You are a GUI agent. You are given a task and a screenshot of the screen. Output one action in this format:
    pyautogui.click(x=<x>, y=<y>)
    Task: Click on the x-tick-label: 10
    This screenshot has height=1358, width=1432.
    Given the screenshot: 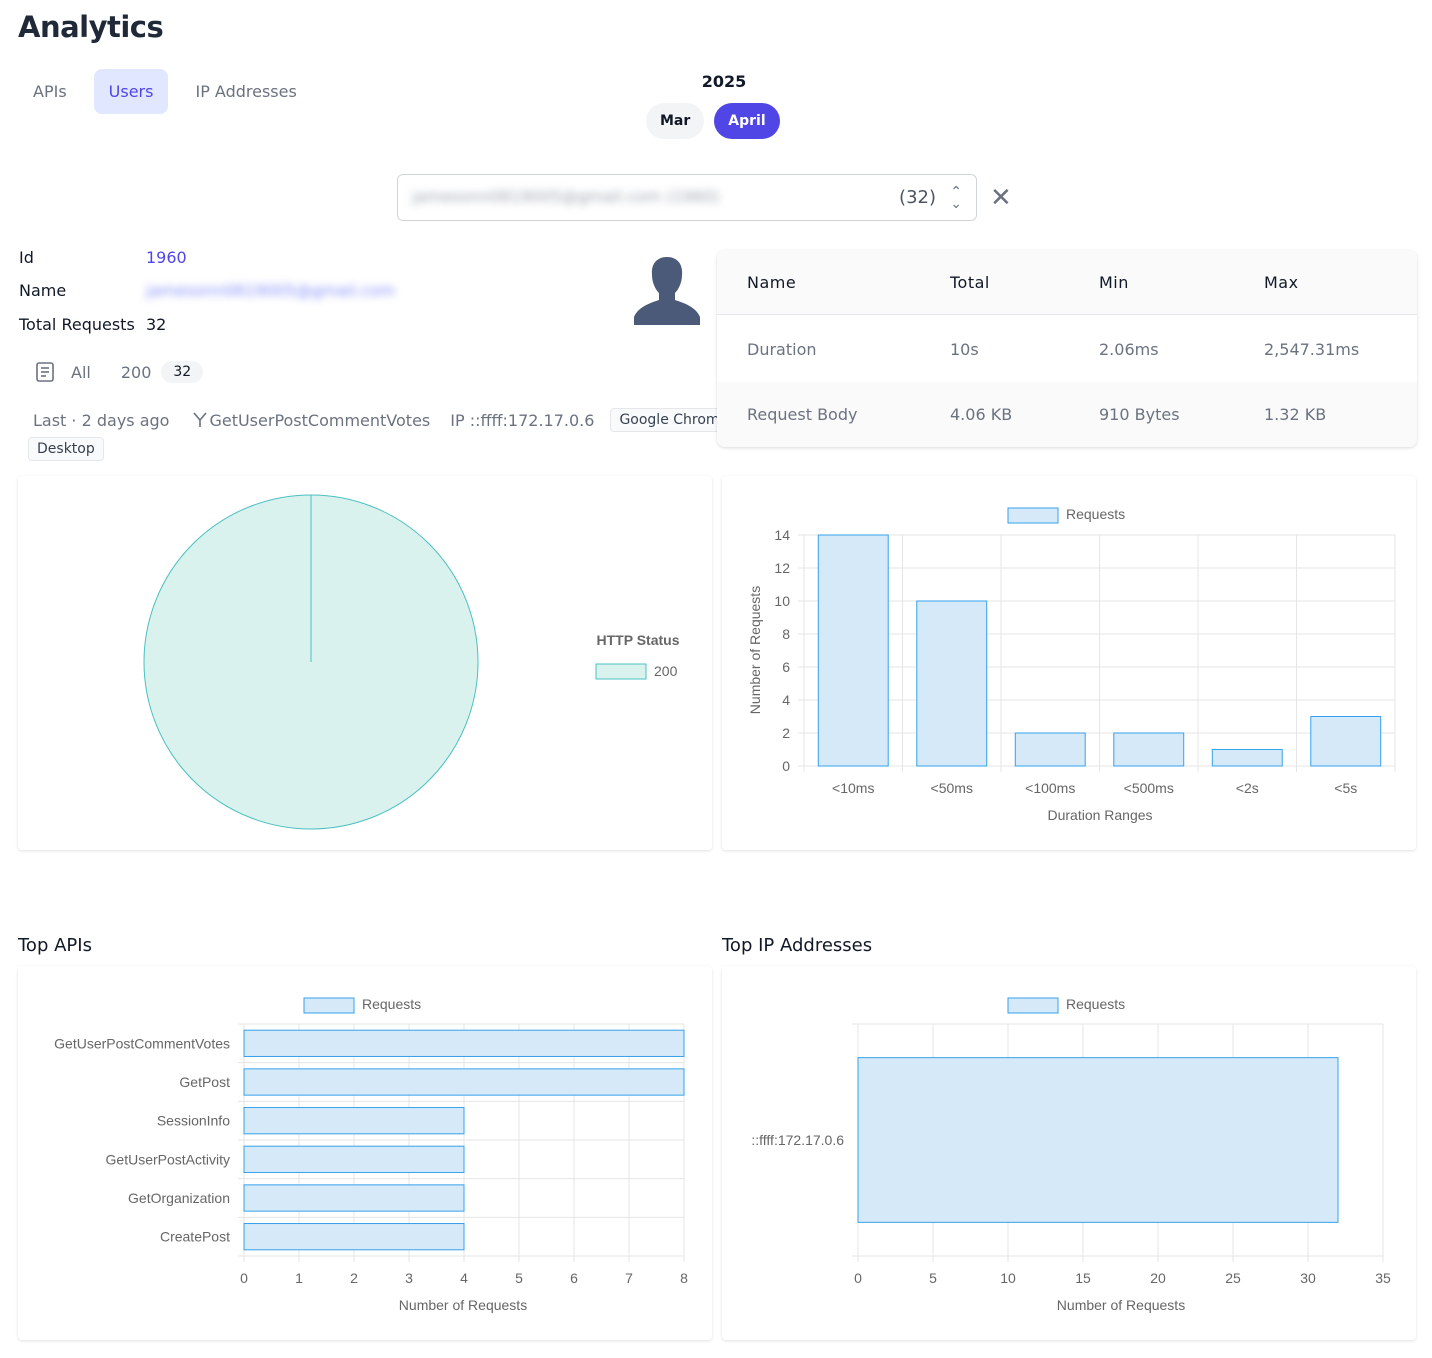 What is the action you would take?
    pyautogui.click(x=1008, y=1278)
    